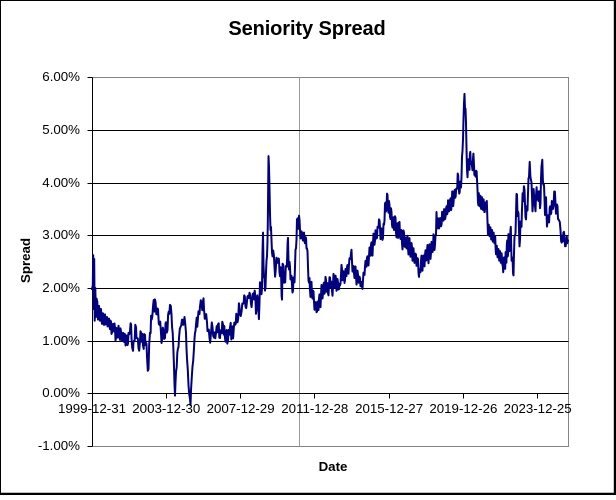  I want to click on svg-text: 2015-12-27, so click(389, 408).